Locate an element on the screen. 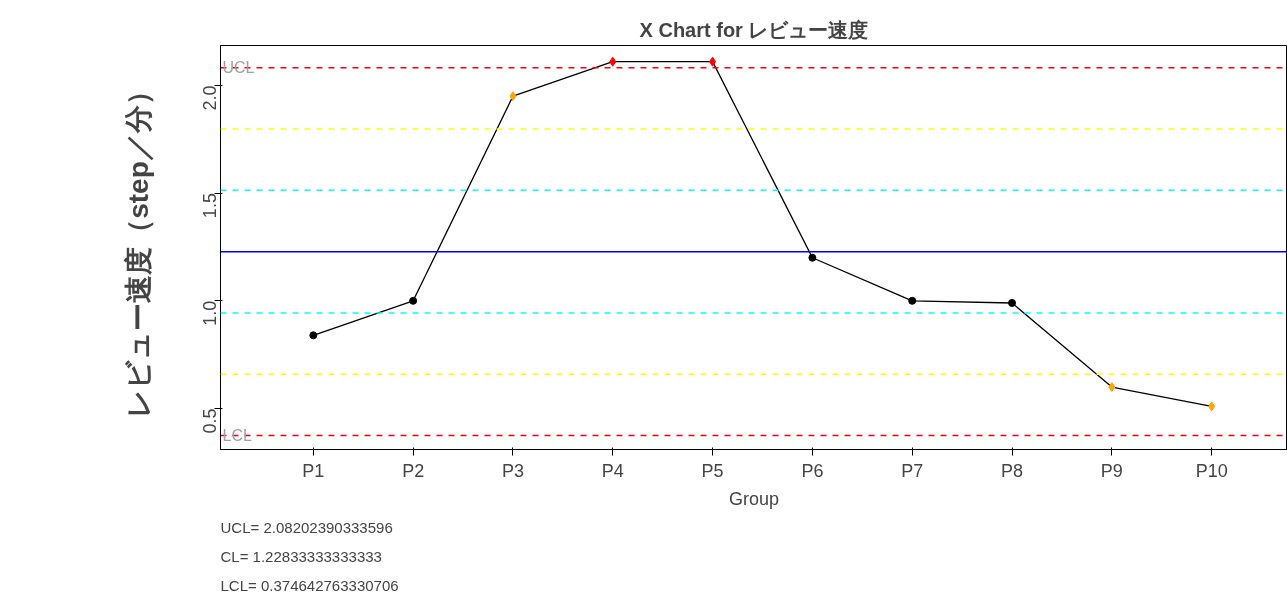  ref-line-label: UCL is located at coordinates (238, 68).